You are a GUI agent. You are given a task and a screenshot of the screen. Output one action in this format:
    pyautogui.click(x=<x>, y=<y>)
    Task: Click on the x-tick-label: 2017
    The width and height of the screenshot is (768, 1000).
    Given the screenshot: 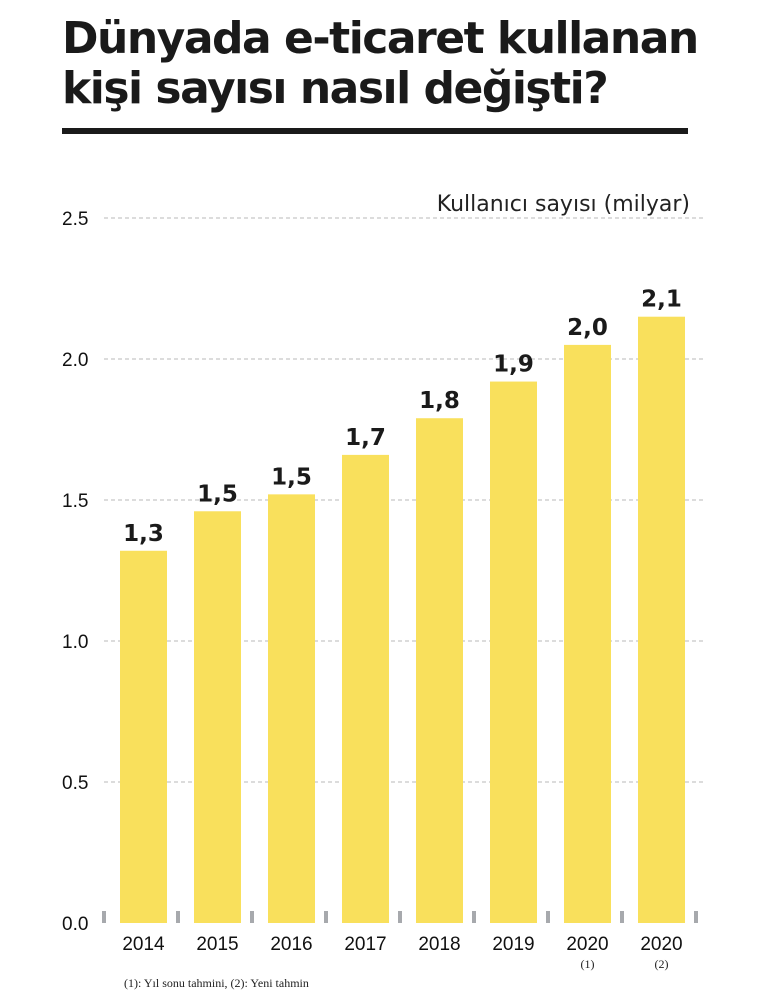 What is the action you would take?
    pyautogui.click(x=365, y=944)
    